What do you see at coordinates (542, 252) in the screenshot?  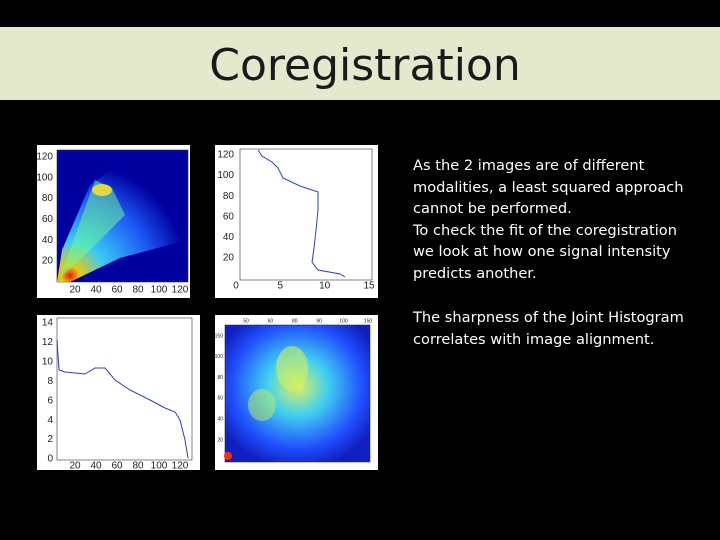 I see `text-line: we look at how one signal intensity` at bounding box center [542, 252].